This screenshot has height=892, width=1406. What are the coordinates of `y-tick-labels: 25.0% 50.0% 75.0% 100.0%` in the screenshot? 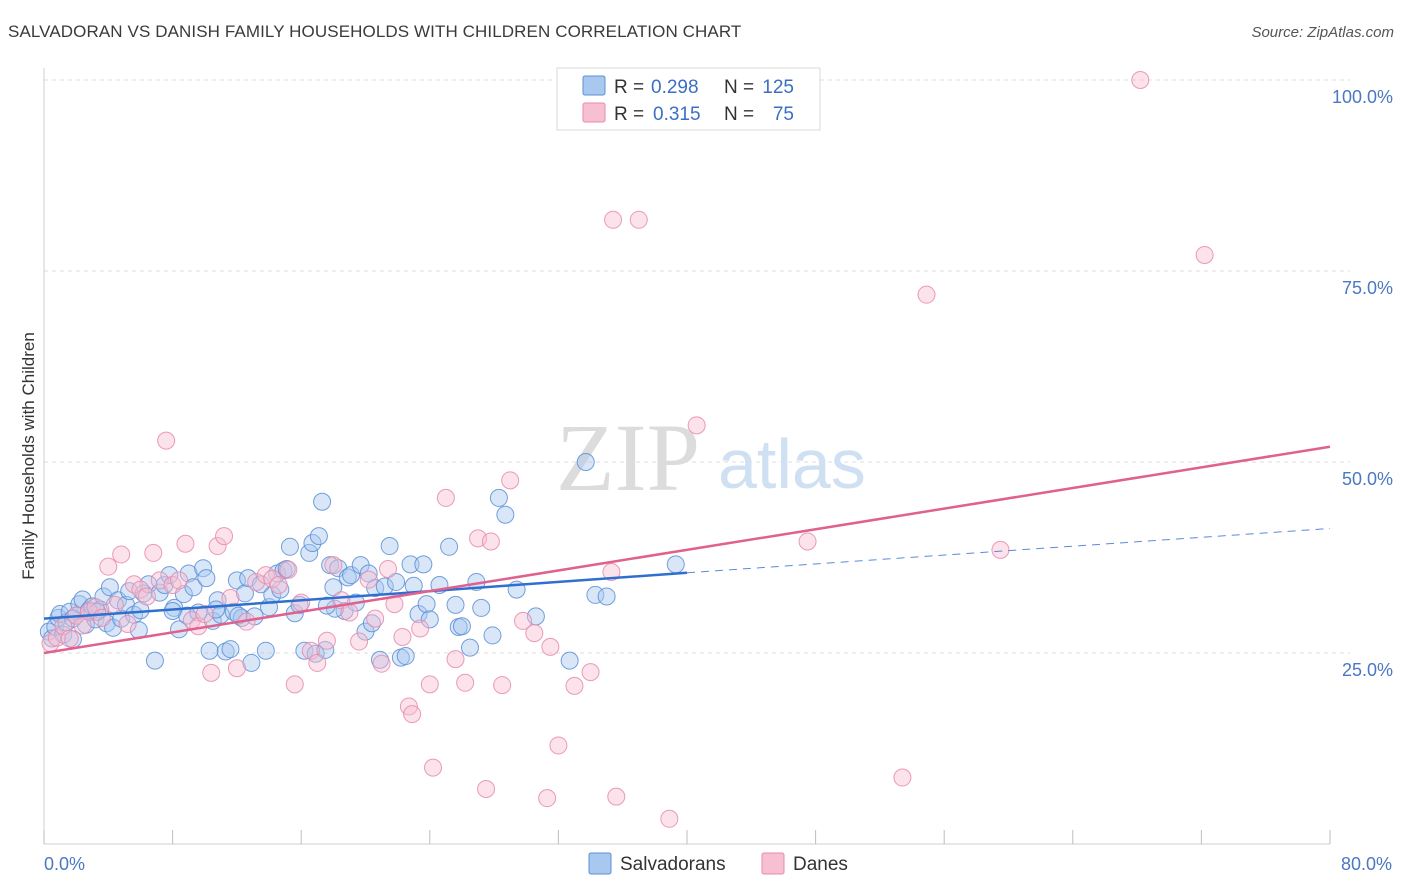 It's located at (1362, 383).